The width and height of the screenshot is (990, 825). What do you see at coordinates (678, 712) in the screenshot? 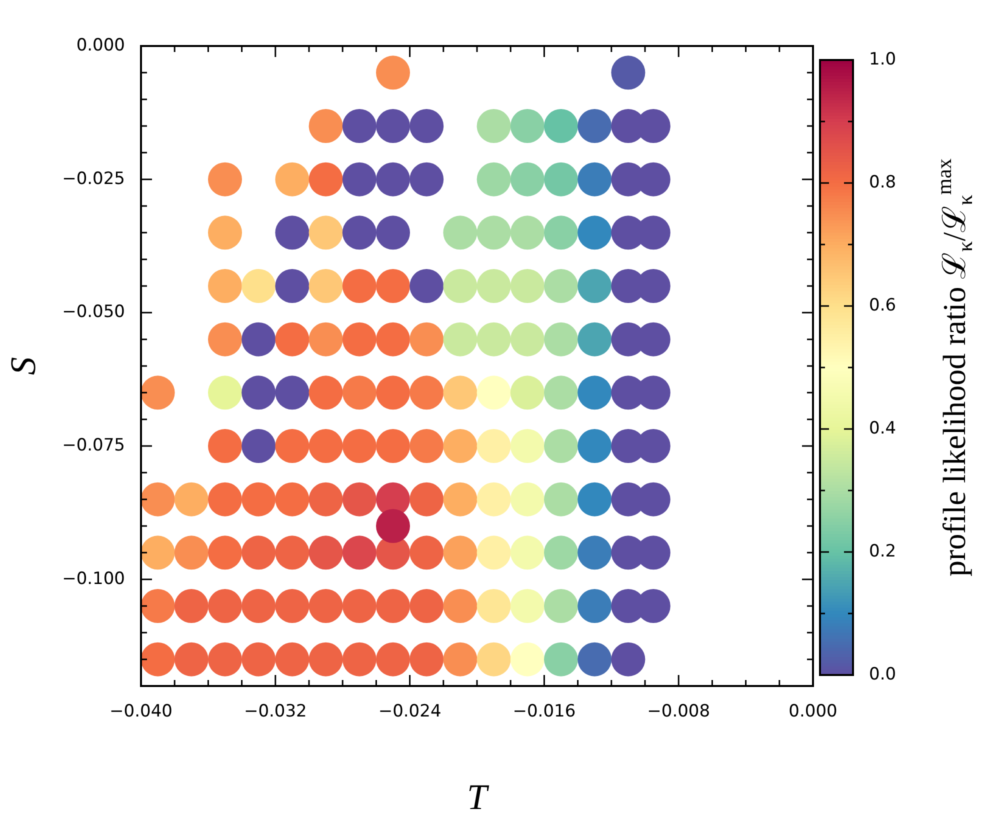
I see `x-tick-label: −0.008` at bounding box center [678, 712].